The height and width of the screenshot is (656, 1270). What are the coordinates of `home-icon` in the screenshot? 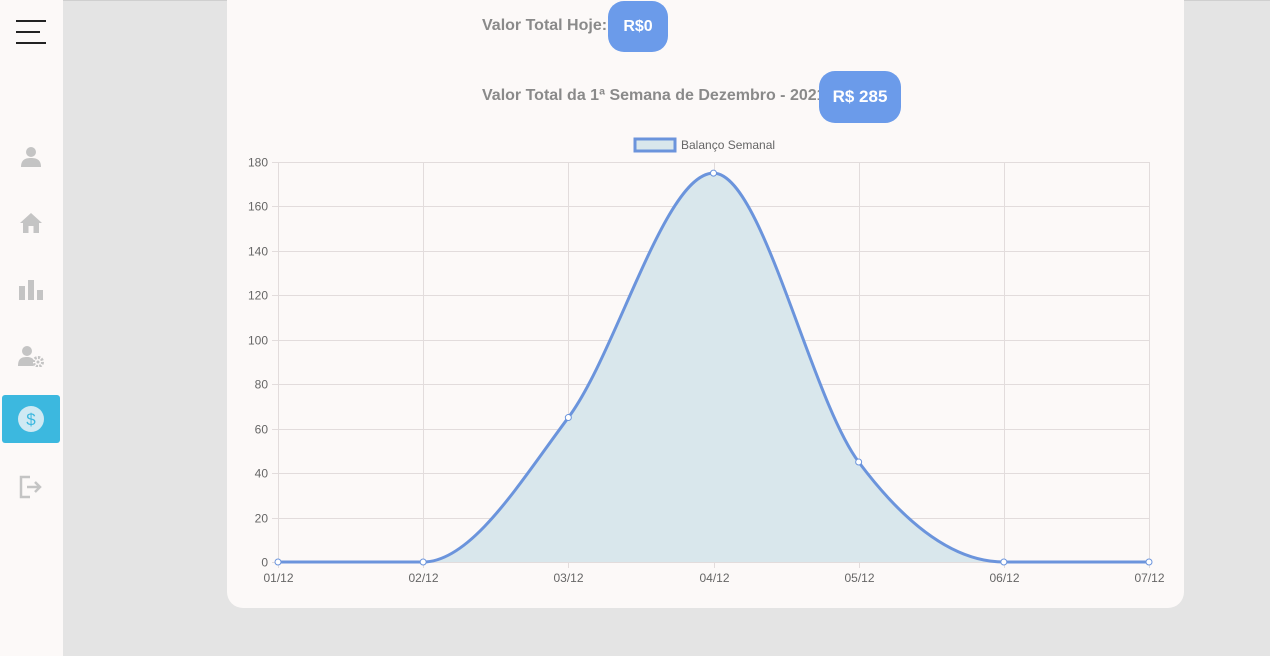 It's located at (31, 223).